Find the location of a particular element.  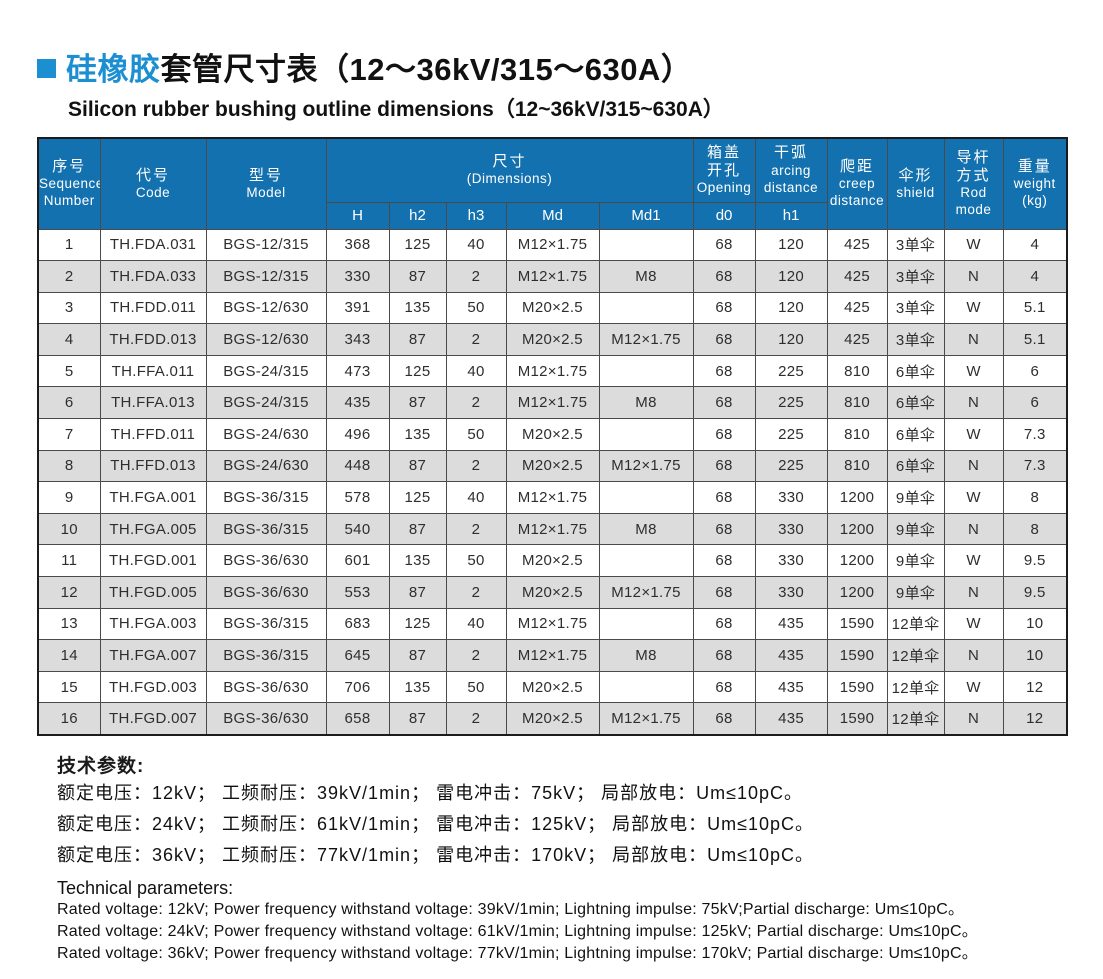

cell-code: TH.FGD.005 is located at coordinates (153, 592).